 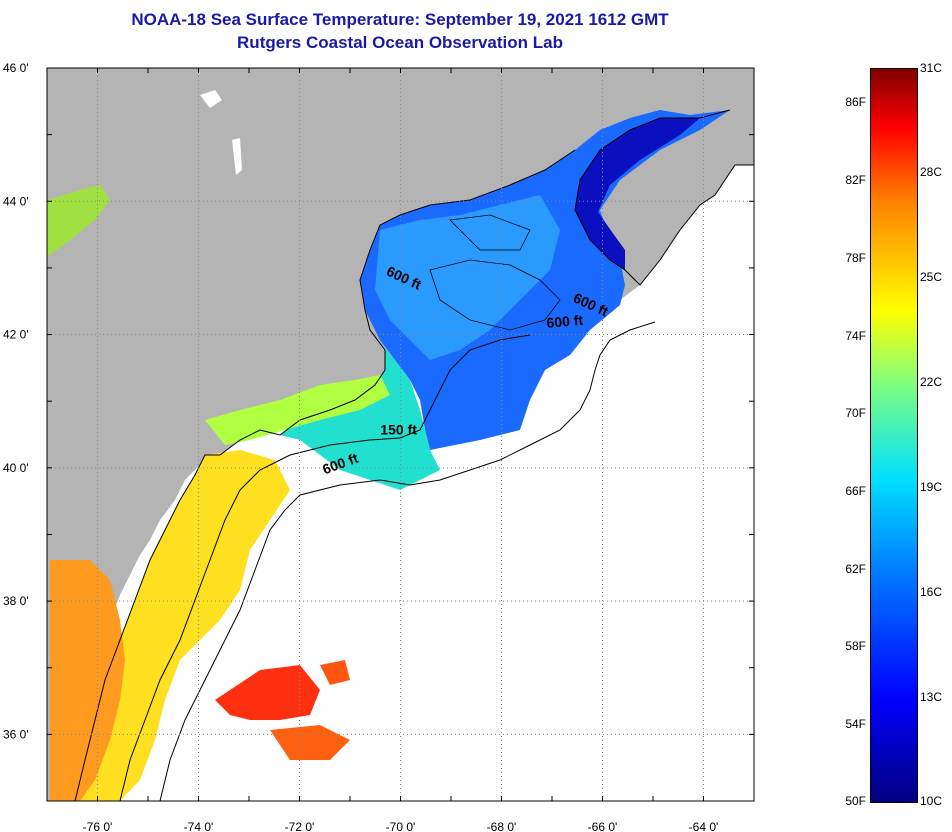 What do you see at coordinates (78, 220) in the screenshot?
I see `great-lake-fragment` at bounding box center [78, 220].